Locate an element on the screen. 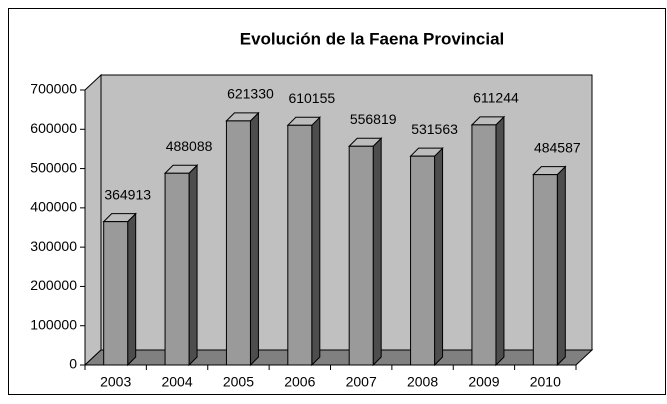  floor is located at coordinates (338, 357).